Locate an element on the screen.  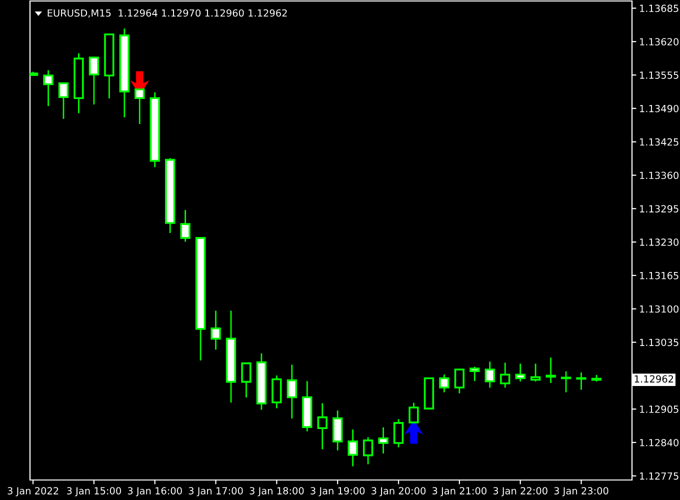
y-tick-label: 1.13230 is located at coordinates (659, 242).